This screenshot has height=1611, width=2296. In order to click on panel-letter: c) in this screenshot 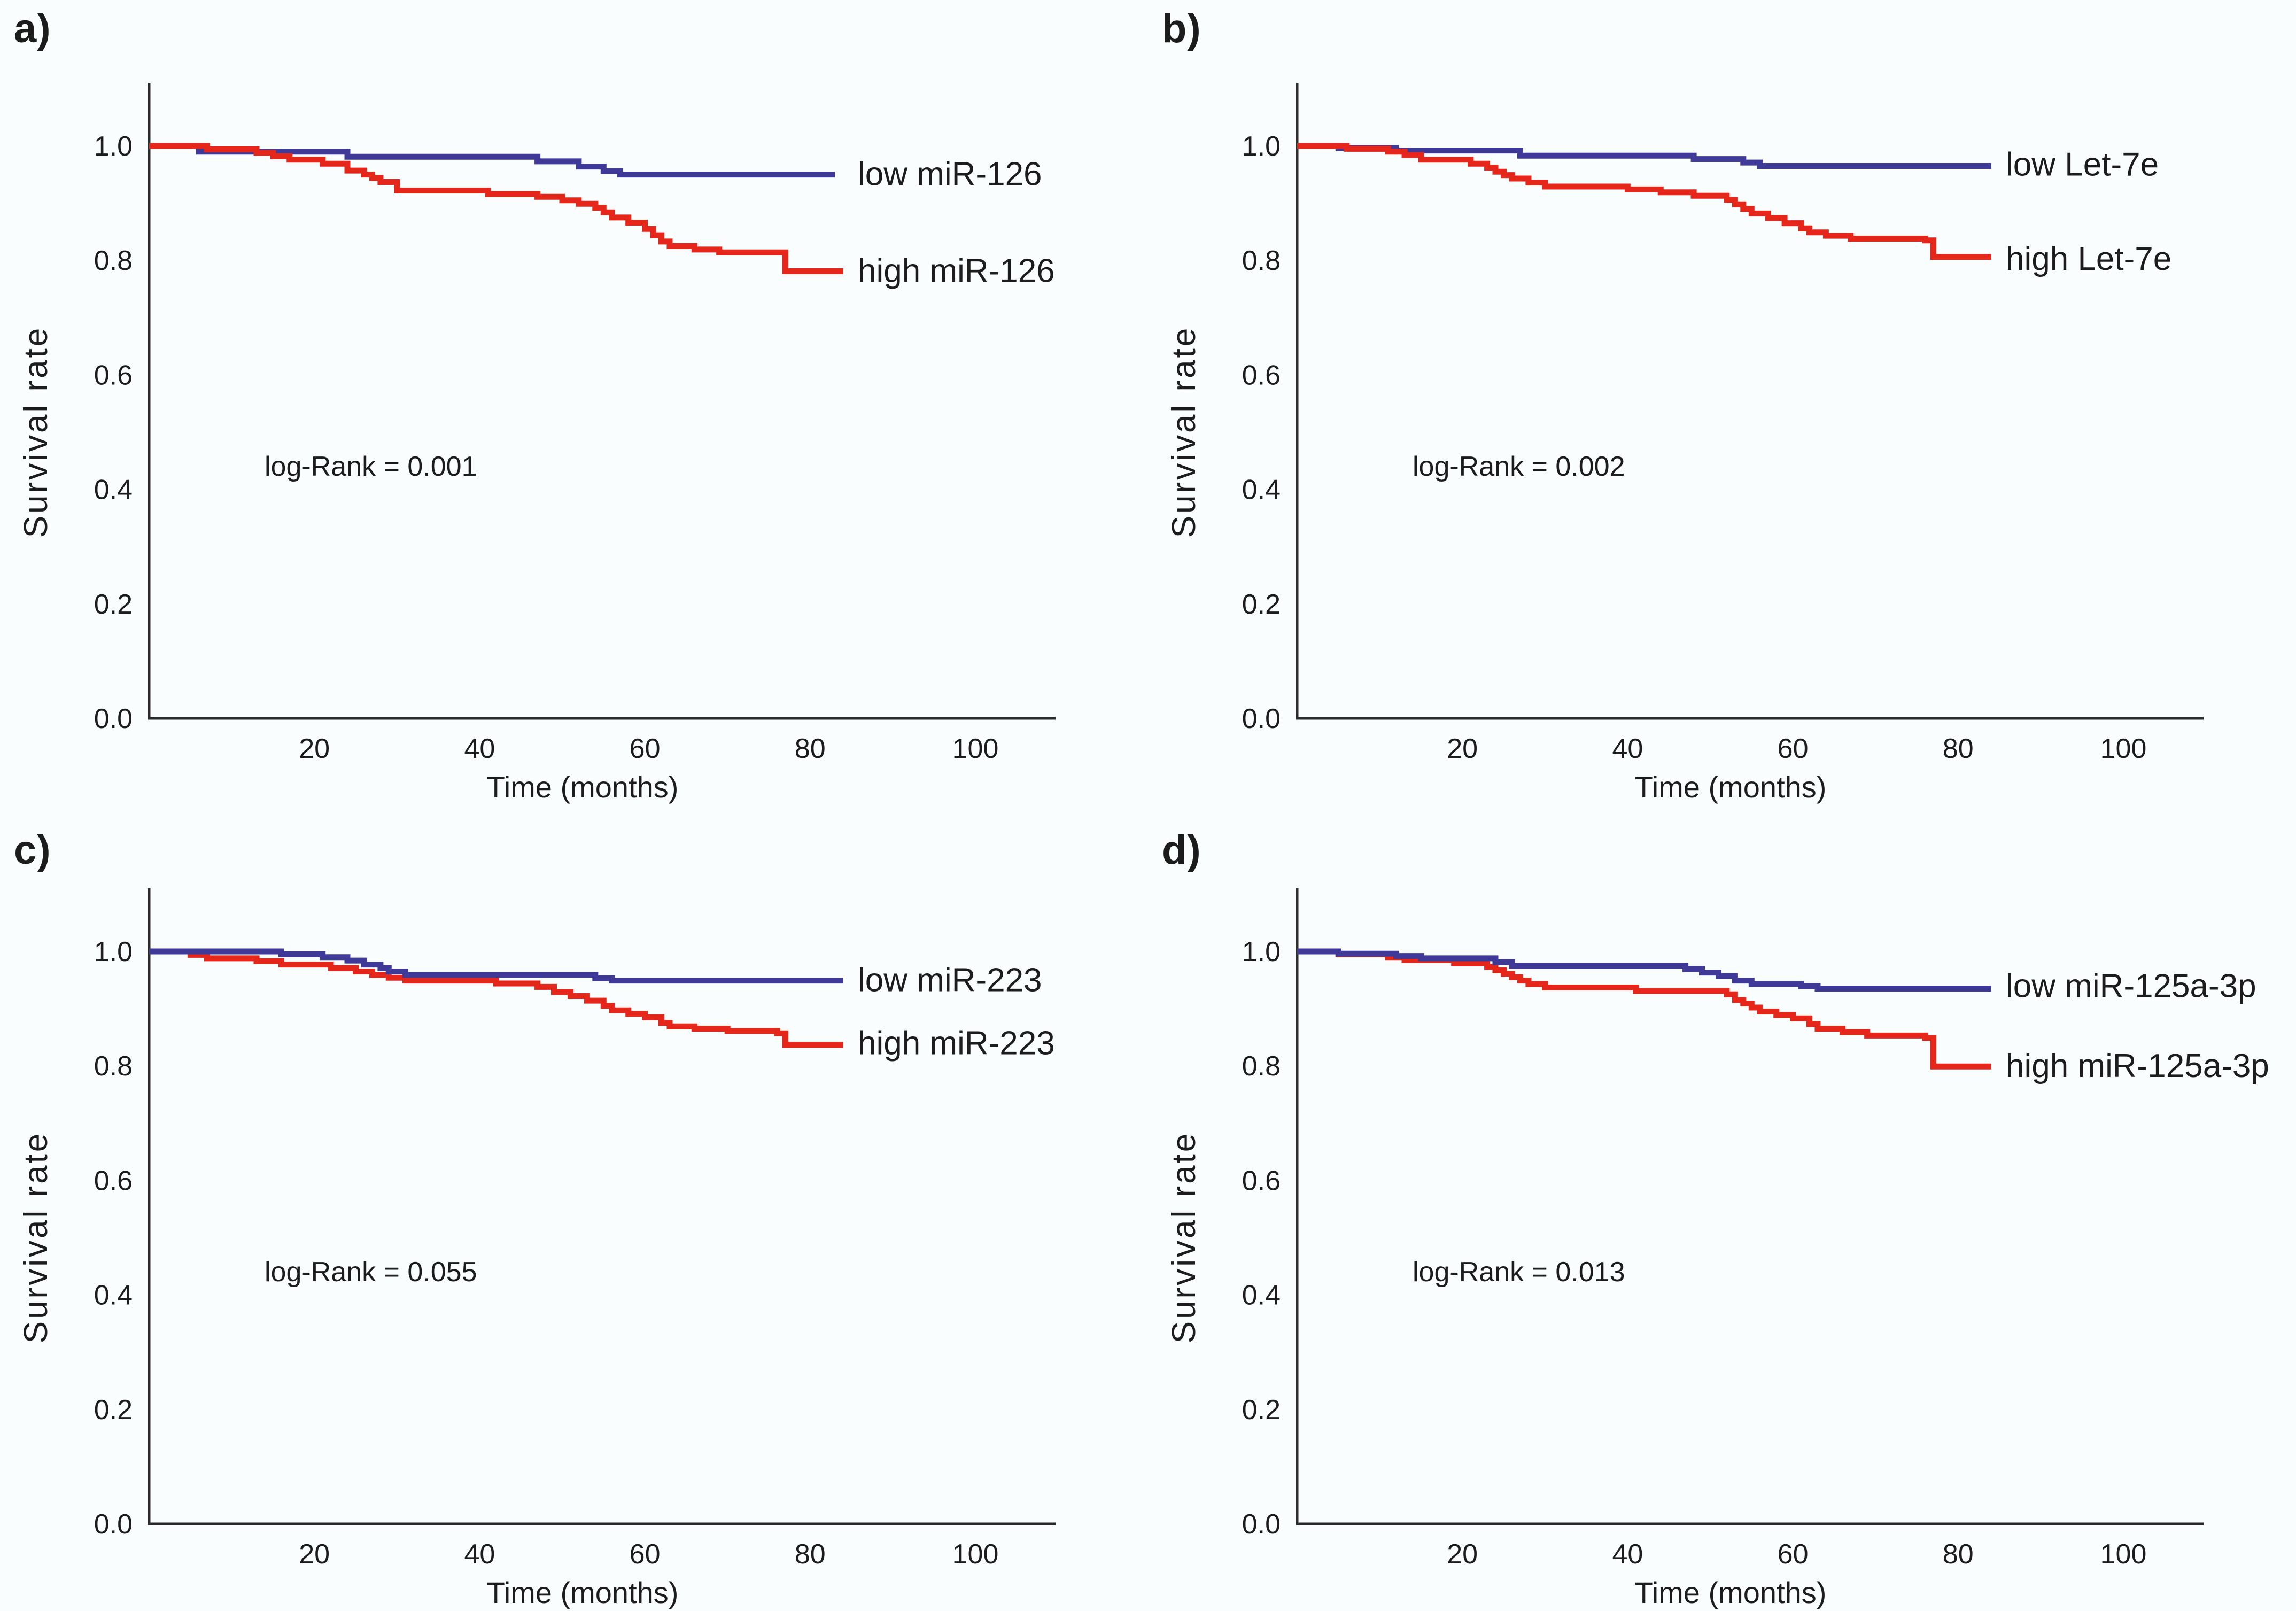, I will do `click(32, 850)`.